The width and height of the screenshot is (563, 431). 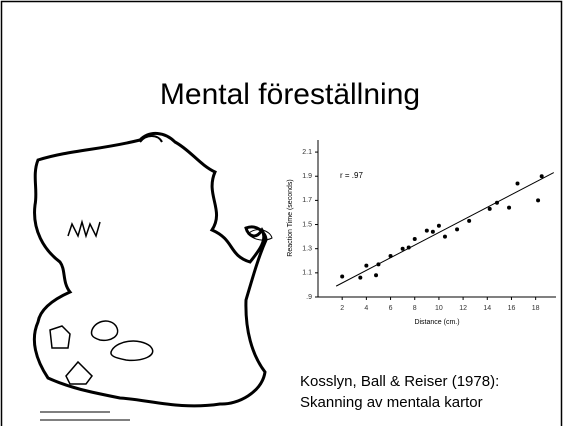 I want to click on x-tick-label: 2, so click(x=342, y=308).